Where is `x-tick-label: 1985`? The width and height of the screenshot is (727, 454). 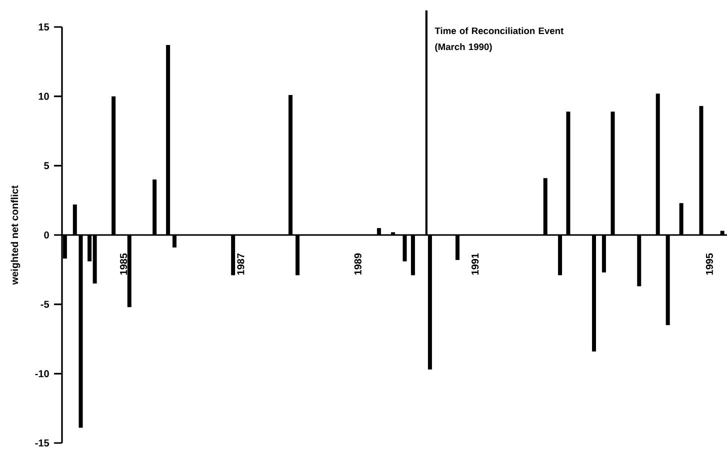
x-tick-label: 1985 is located at coordinates (124, 264).